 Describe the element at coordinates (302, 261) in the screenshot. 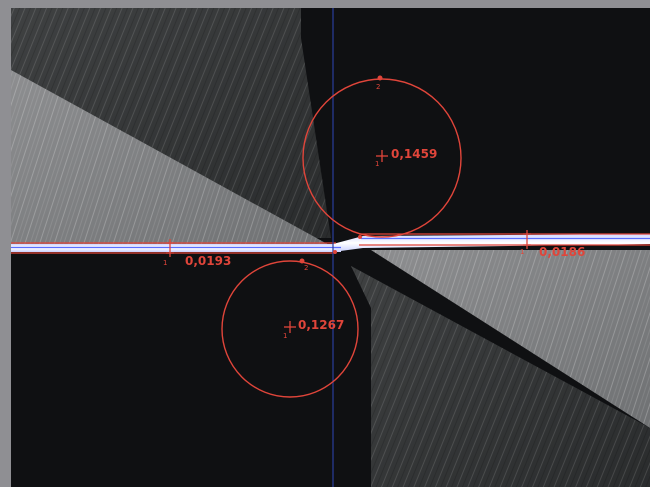

I see `circle-lower-edge-point` at that location.